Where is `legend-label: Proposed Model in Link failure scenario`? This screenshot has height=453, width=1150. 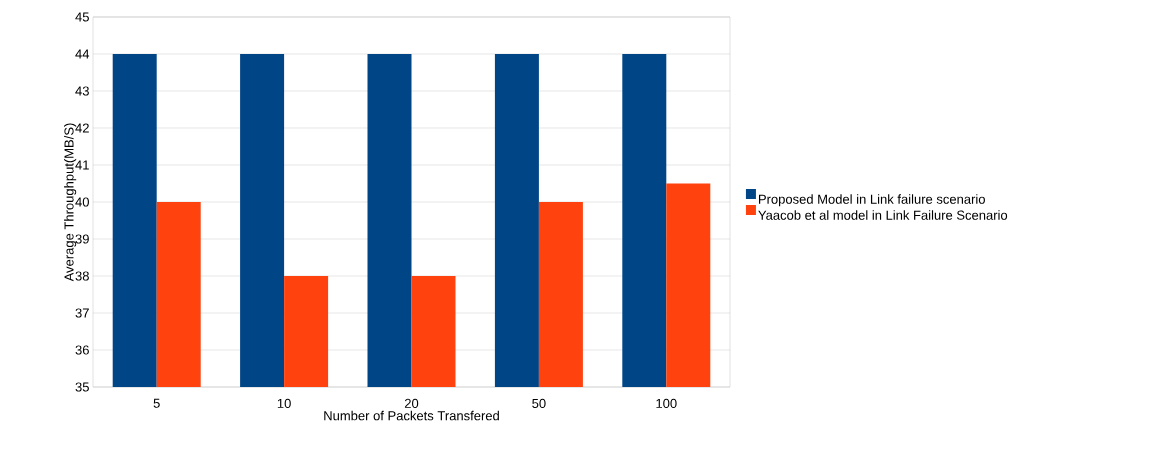
legend-label: Proposed Model in Link failure scenario is located at coordinates (871, 200).